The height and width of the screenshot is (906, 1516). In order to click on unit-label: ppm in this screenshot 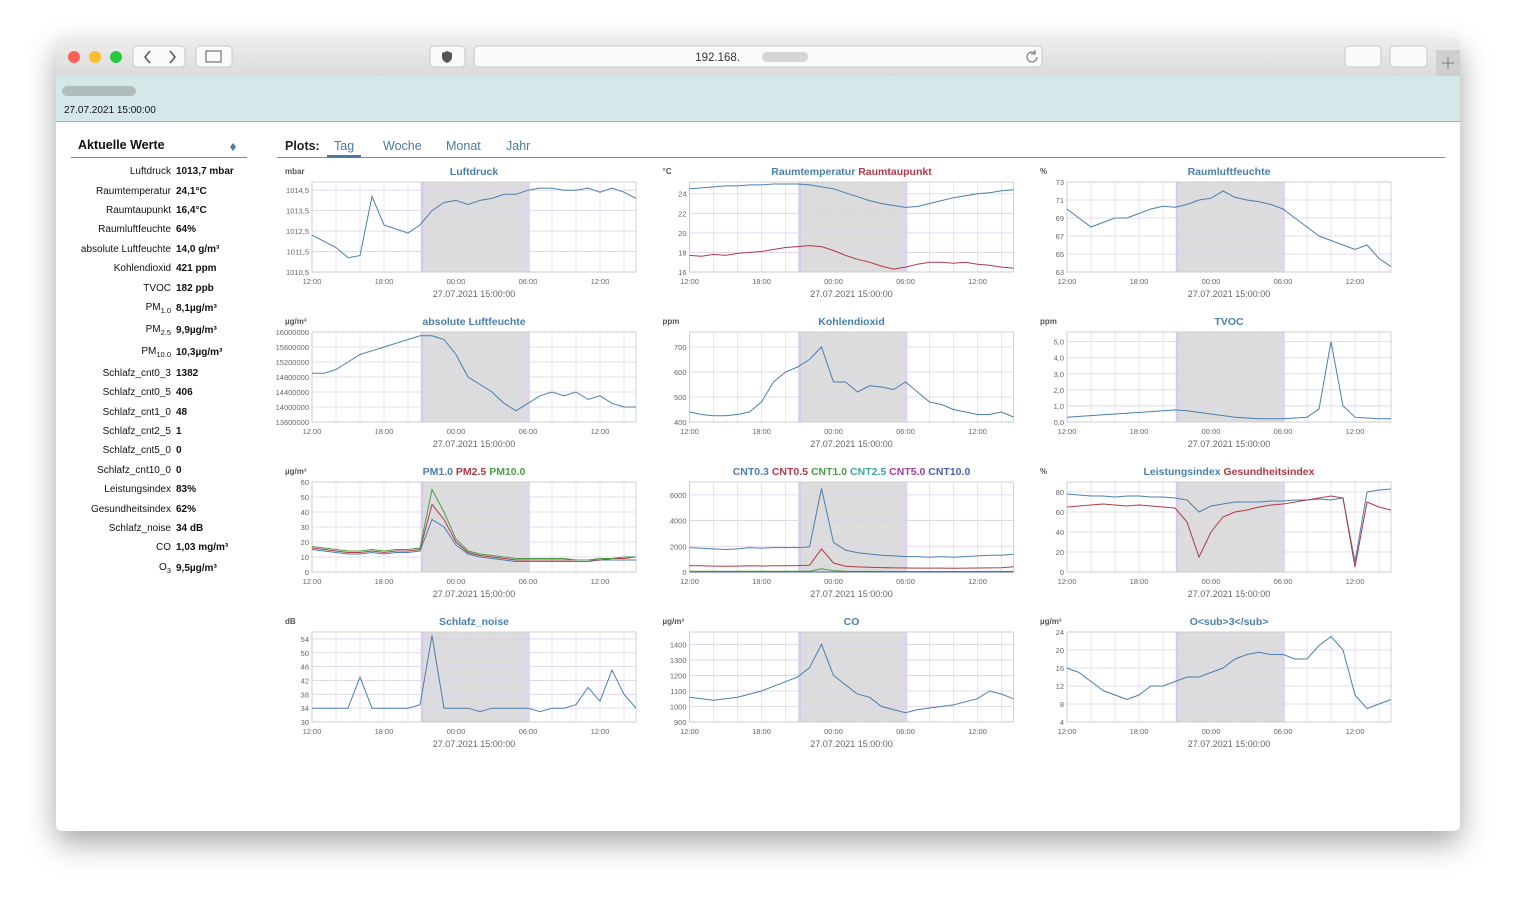, I will do `click(1048, 321)`.